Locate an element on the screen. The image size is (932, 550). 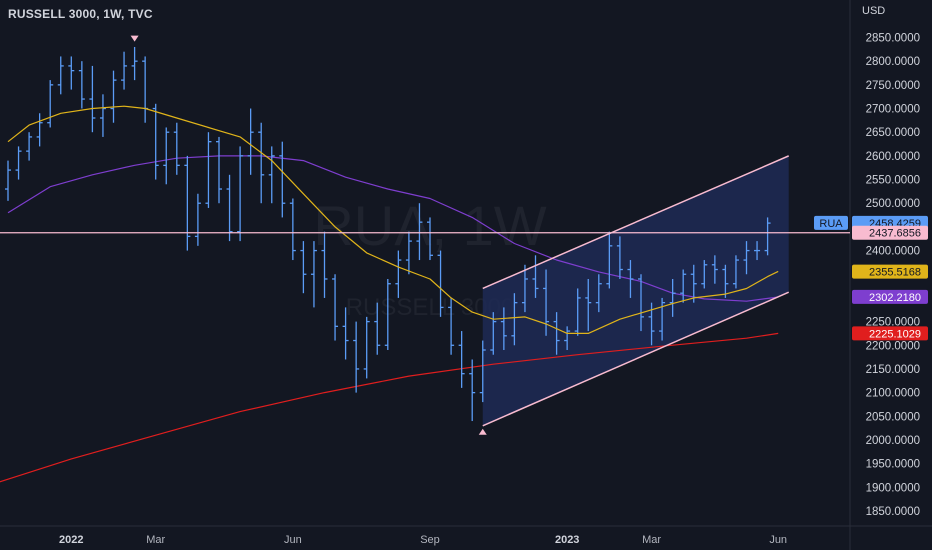
y-axis-tick-label: 1900.0000 is located at coordinates (893, 488).